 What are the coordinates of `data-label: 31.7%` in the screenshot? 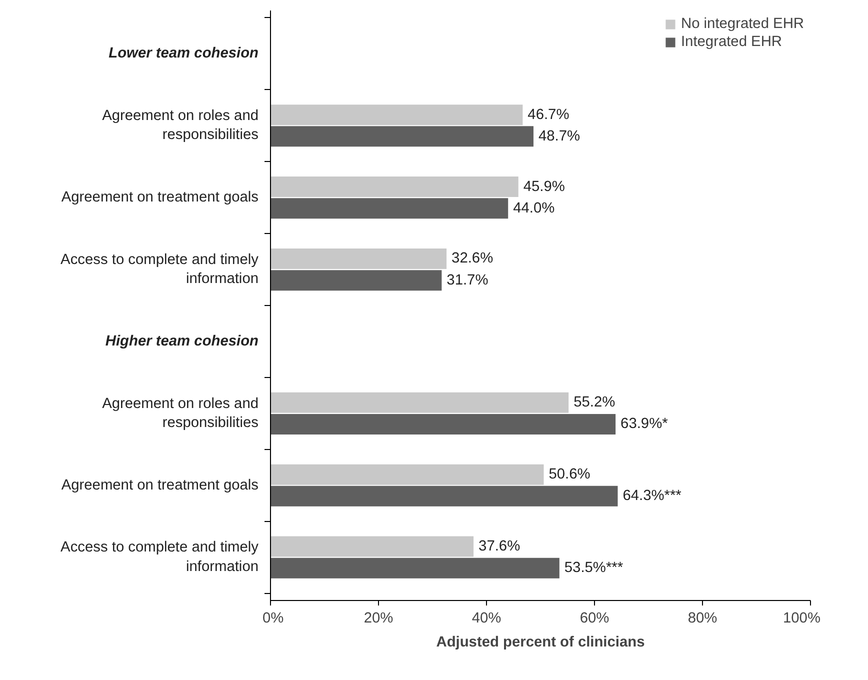 It's located at (467, 280).